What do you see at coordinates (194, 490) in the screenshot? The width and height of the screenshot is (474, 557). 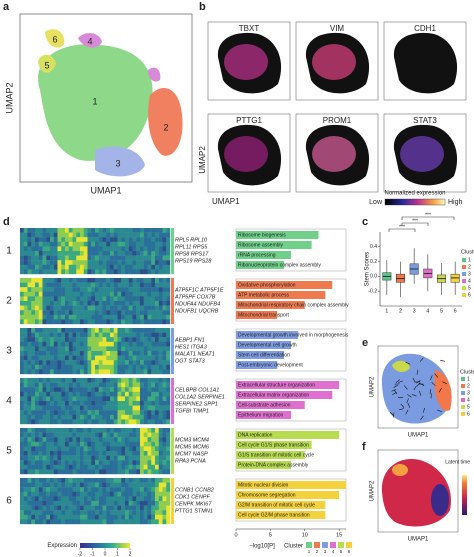 I see `gene-names: CCNB1 CCNB2` at bounding box center [194, 490].